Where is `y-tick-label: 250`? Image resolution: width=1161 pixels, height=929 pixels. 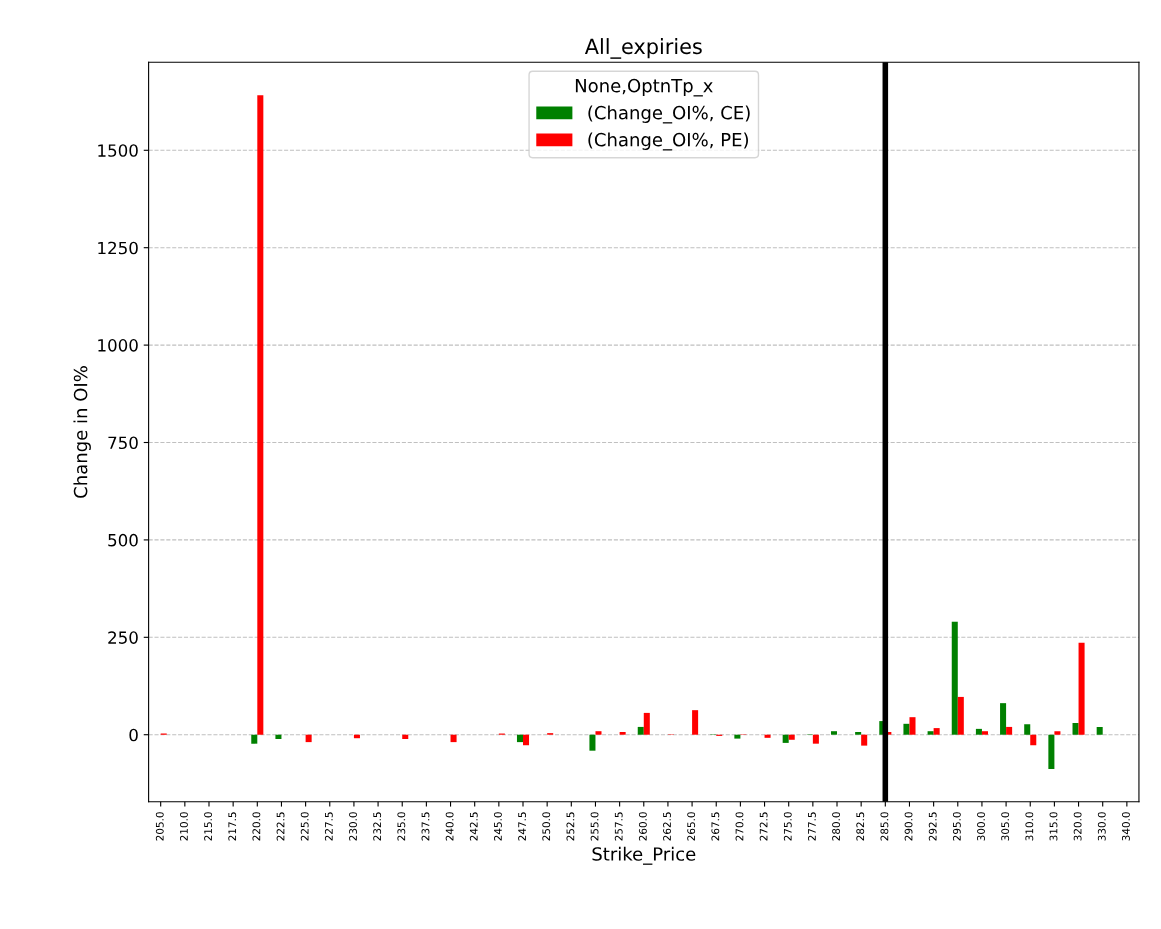 y-tick-label: 250 is located at coordinates (123, 637).